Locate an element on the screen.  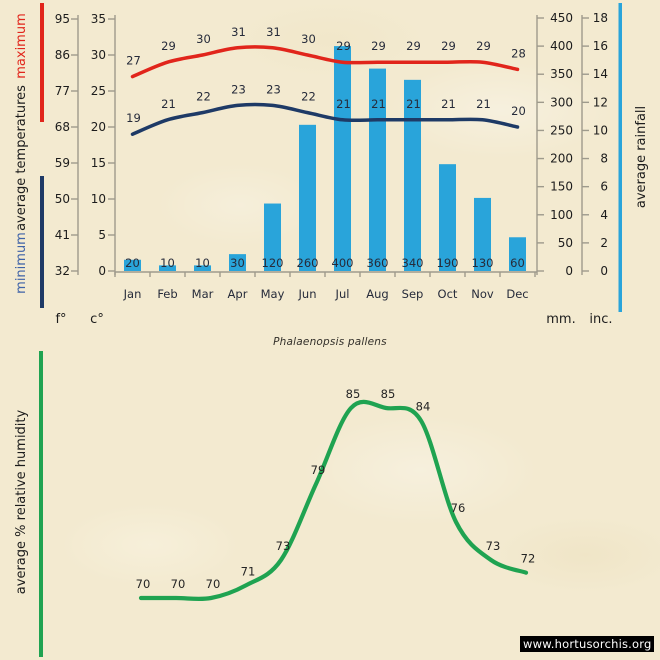
watermark-link: www.hortusorchis.org is located at coordinates (587, 644).